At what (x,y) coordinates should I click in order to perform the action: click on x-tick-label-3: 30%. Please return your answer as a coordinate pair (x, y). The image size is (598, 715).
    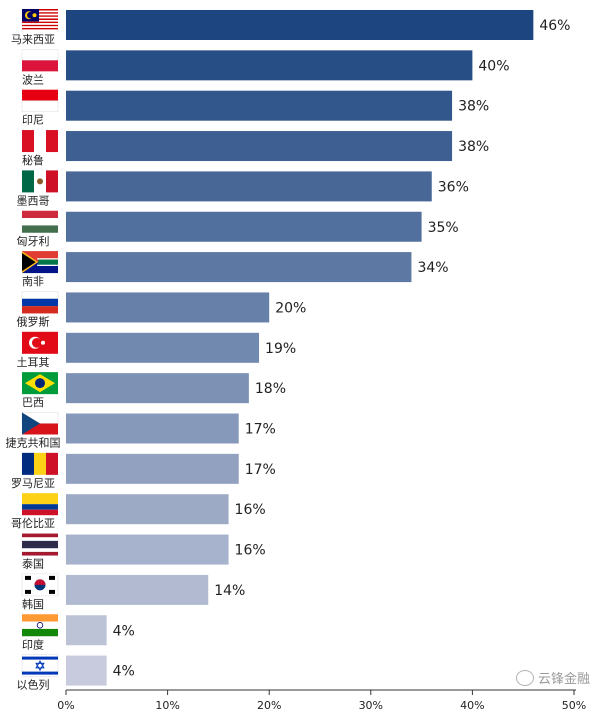
    Looking at the image, I should click on (371, 705).